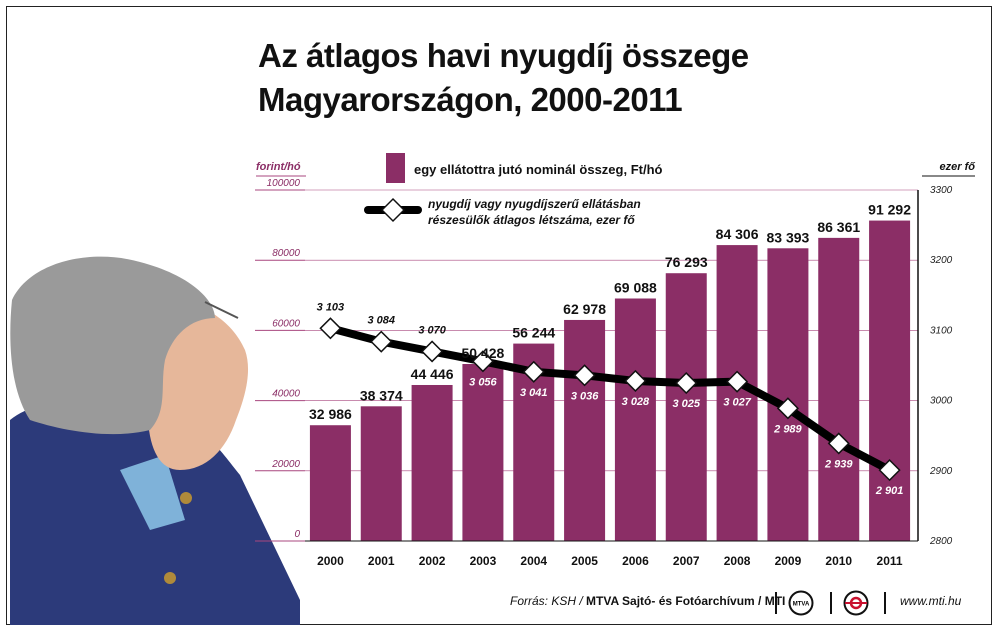 The width and height of the screenshot is (1000, 633). What do you see at coordinates (286, 253) in the screenshot?
I see `left-tick-label: 80000` at bounding box center [286, 253].